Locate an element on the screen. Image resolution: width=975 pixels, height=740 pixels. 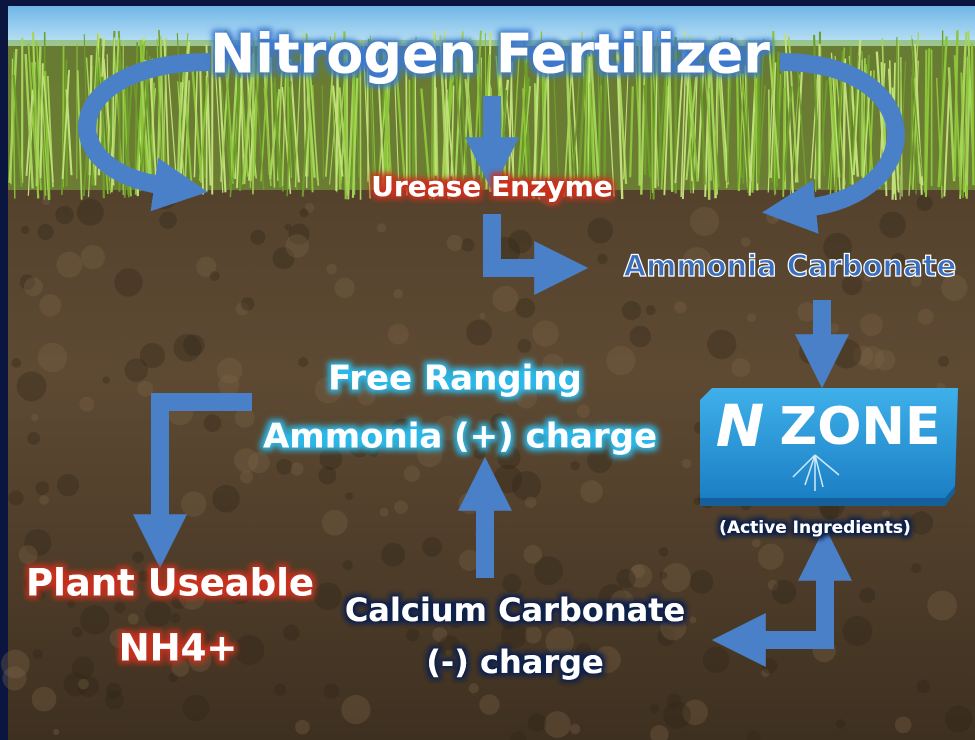
node-label: (-) charge is located at coordinates (514, 662).